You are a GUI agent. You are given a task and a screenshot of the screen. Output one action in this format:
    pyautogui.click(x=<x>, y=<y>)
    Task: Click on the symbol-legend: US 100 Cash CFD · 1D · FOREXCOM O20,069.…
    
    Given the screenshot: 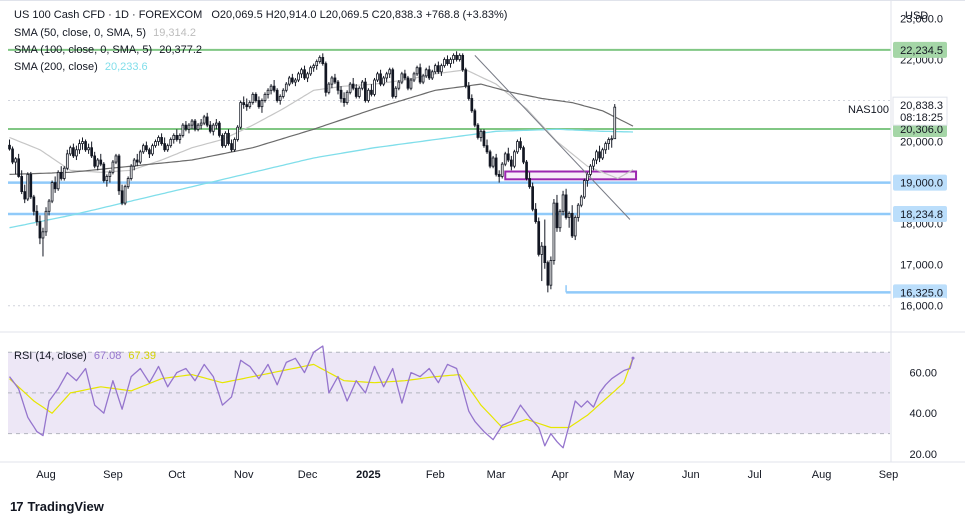 What is the action you would take?
    pyautogui.click(x=260, y=15)
    